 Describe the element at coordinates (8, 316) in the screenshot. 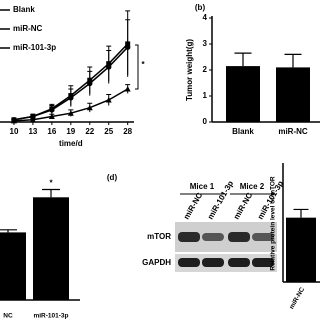

I see `x-tick-label: NC` at that location.